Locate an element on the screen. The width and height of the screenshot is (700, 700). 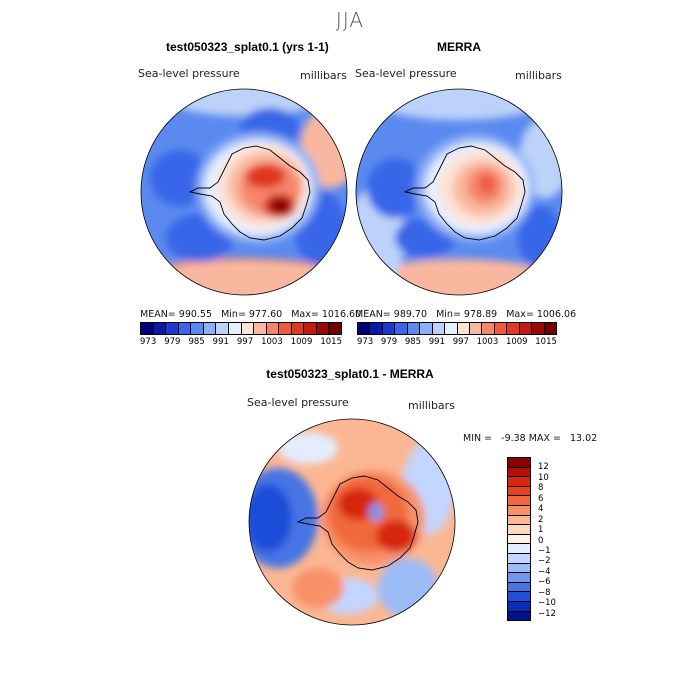
obs-colorbar-swatches is located at coordinates (457, 328).